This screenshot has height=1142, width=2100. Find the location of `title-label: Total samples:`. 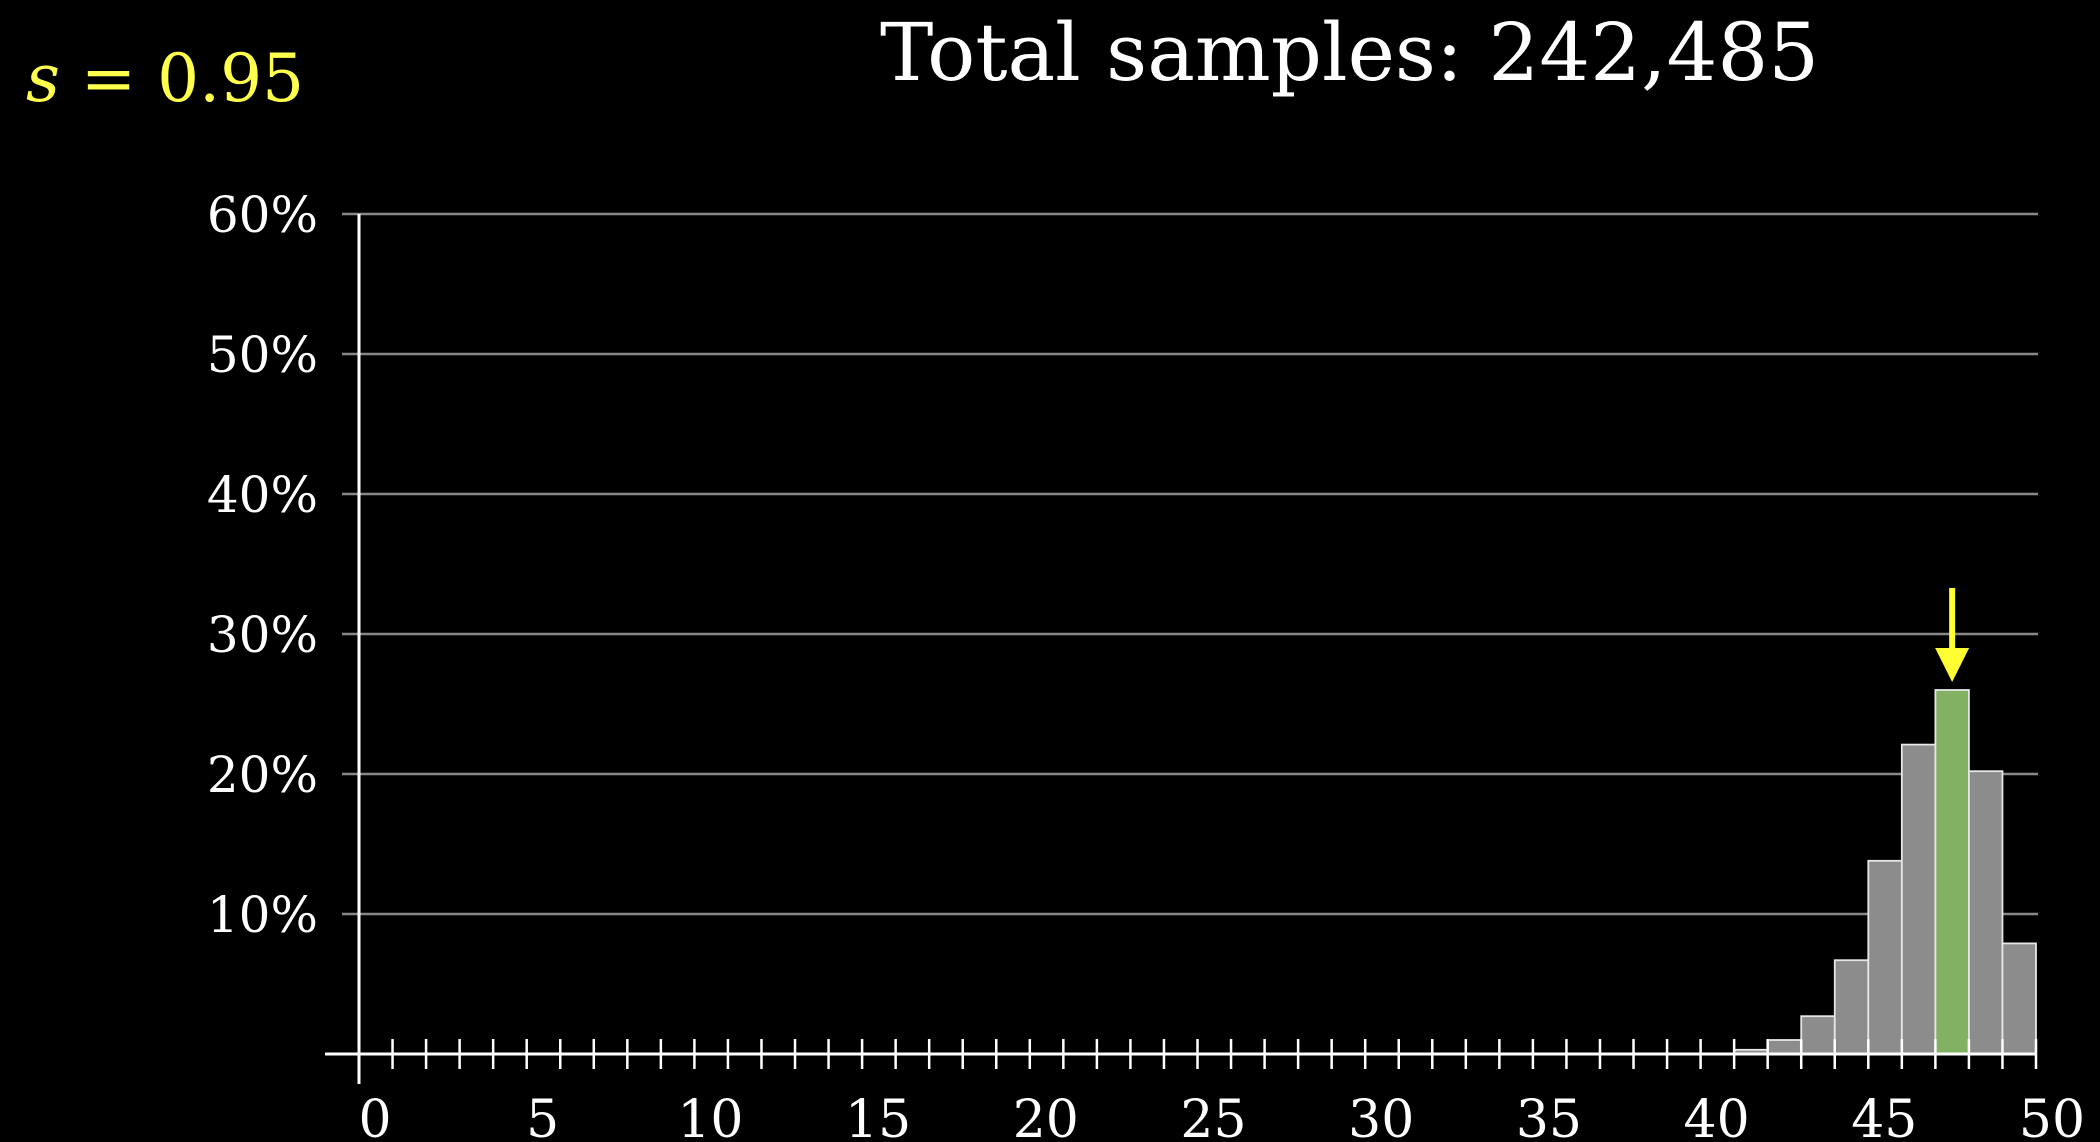

title-label: Total samples: is located at coordinates (1171, 52).